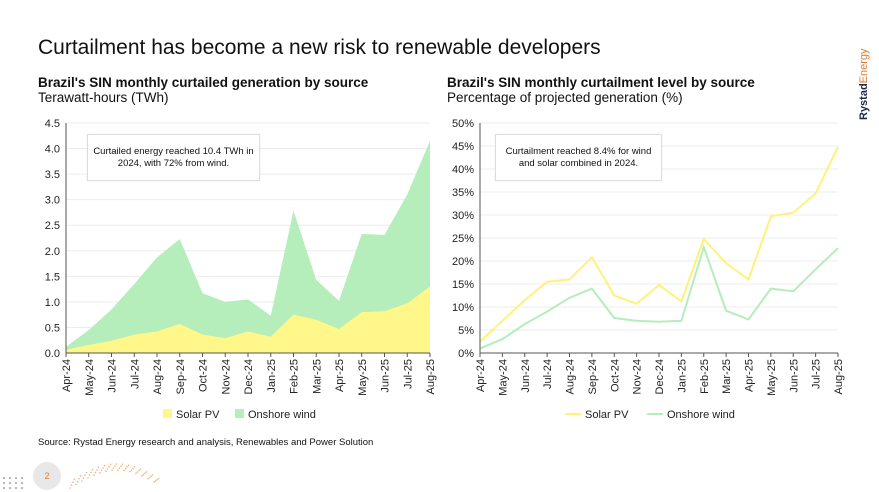 The width and height of the screenshot is (879, 492). Describe the element at coordinates (463, 216) in the screenshot. I see `y-tick-label: 30%` at that location.